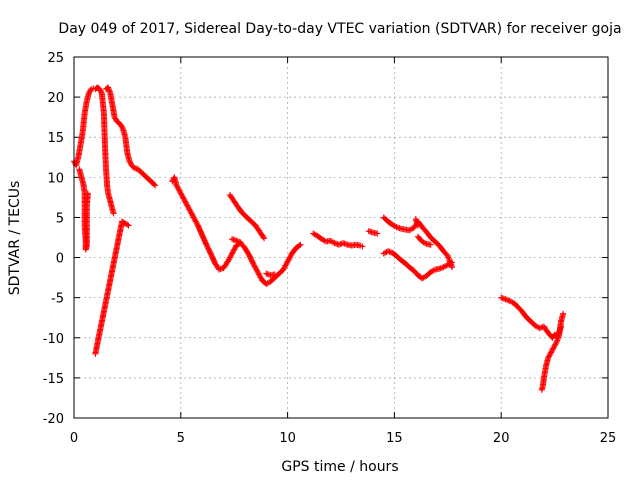  I want to click on x-tick-label: 10, so click(287, 438).